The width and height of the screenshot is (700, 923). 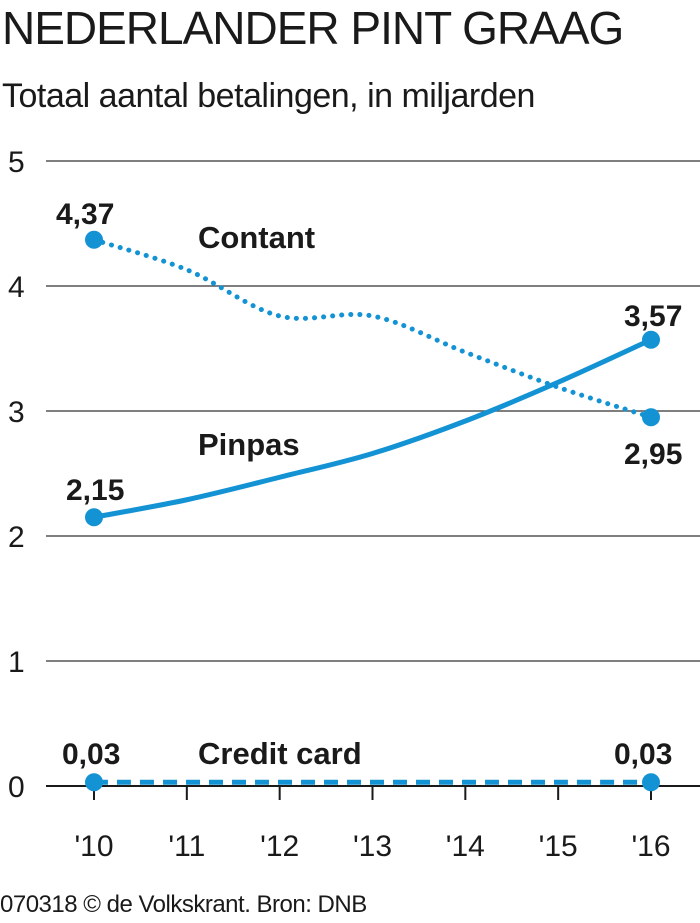 What do you see at coordinates (653, 316) in the screenshot?
I see `data-label-pinpas-last: 3,57` at bounding box center [653, 316].